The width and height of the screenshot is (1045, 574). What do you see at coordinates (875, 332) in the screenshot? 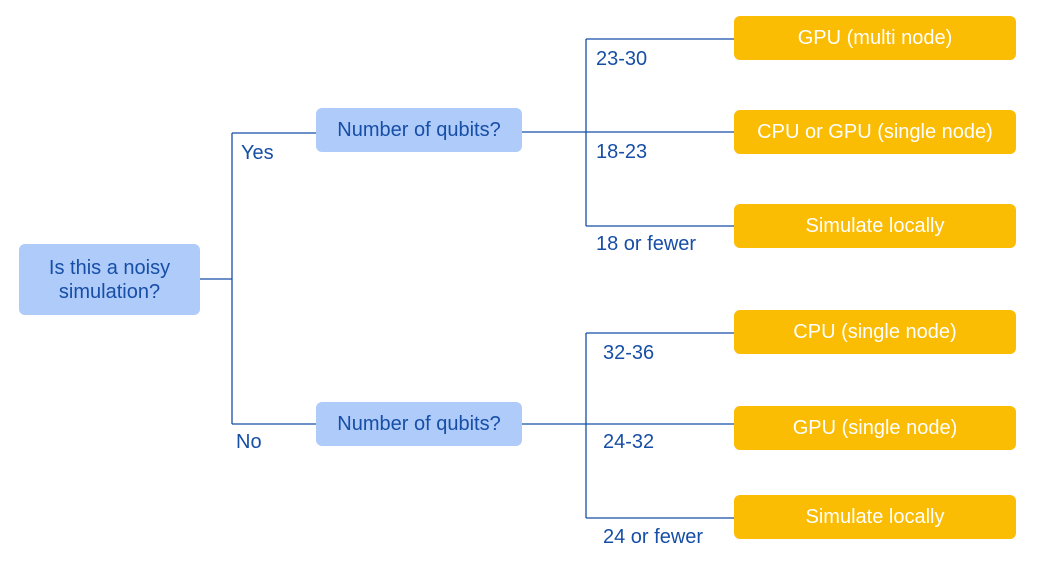
I see `result-cpu-single-node: CPU (single node)` at bounding box center [875, 332].